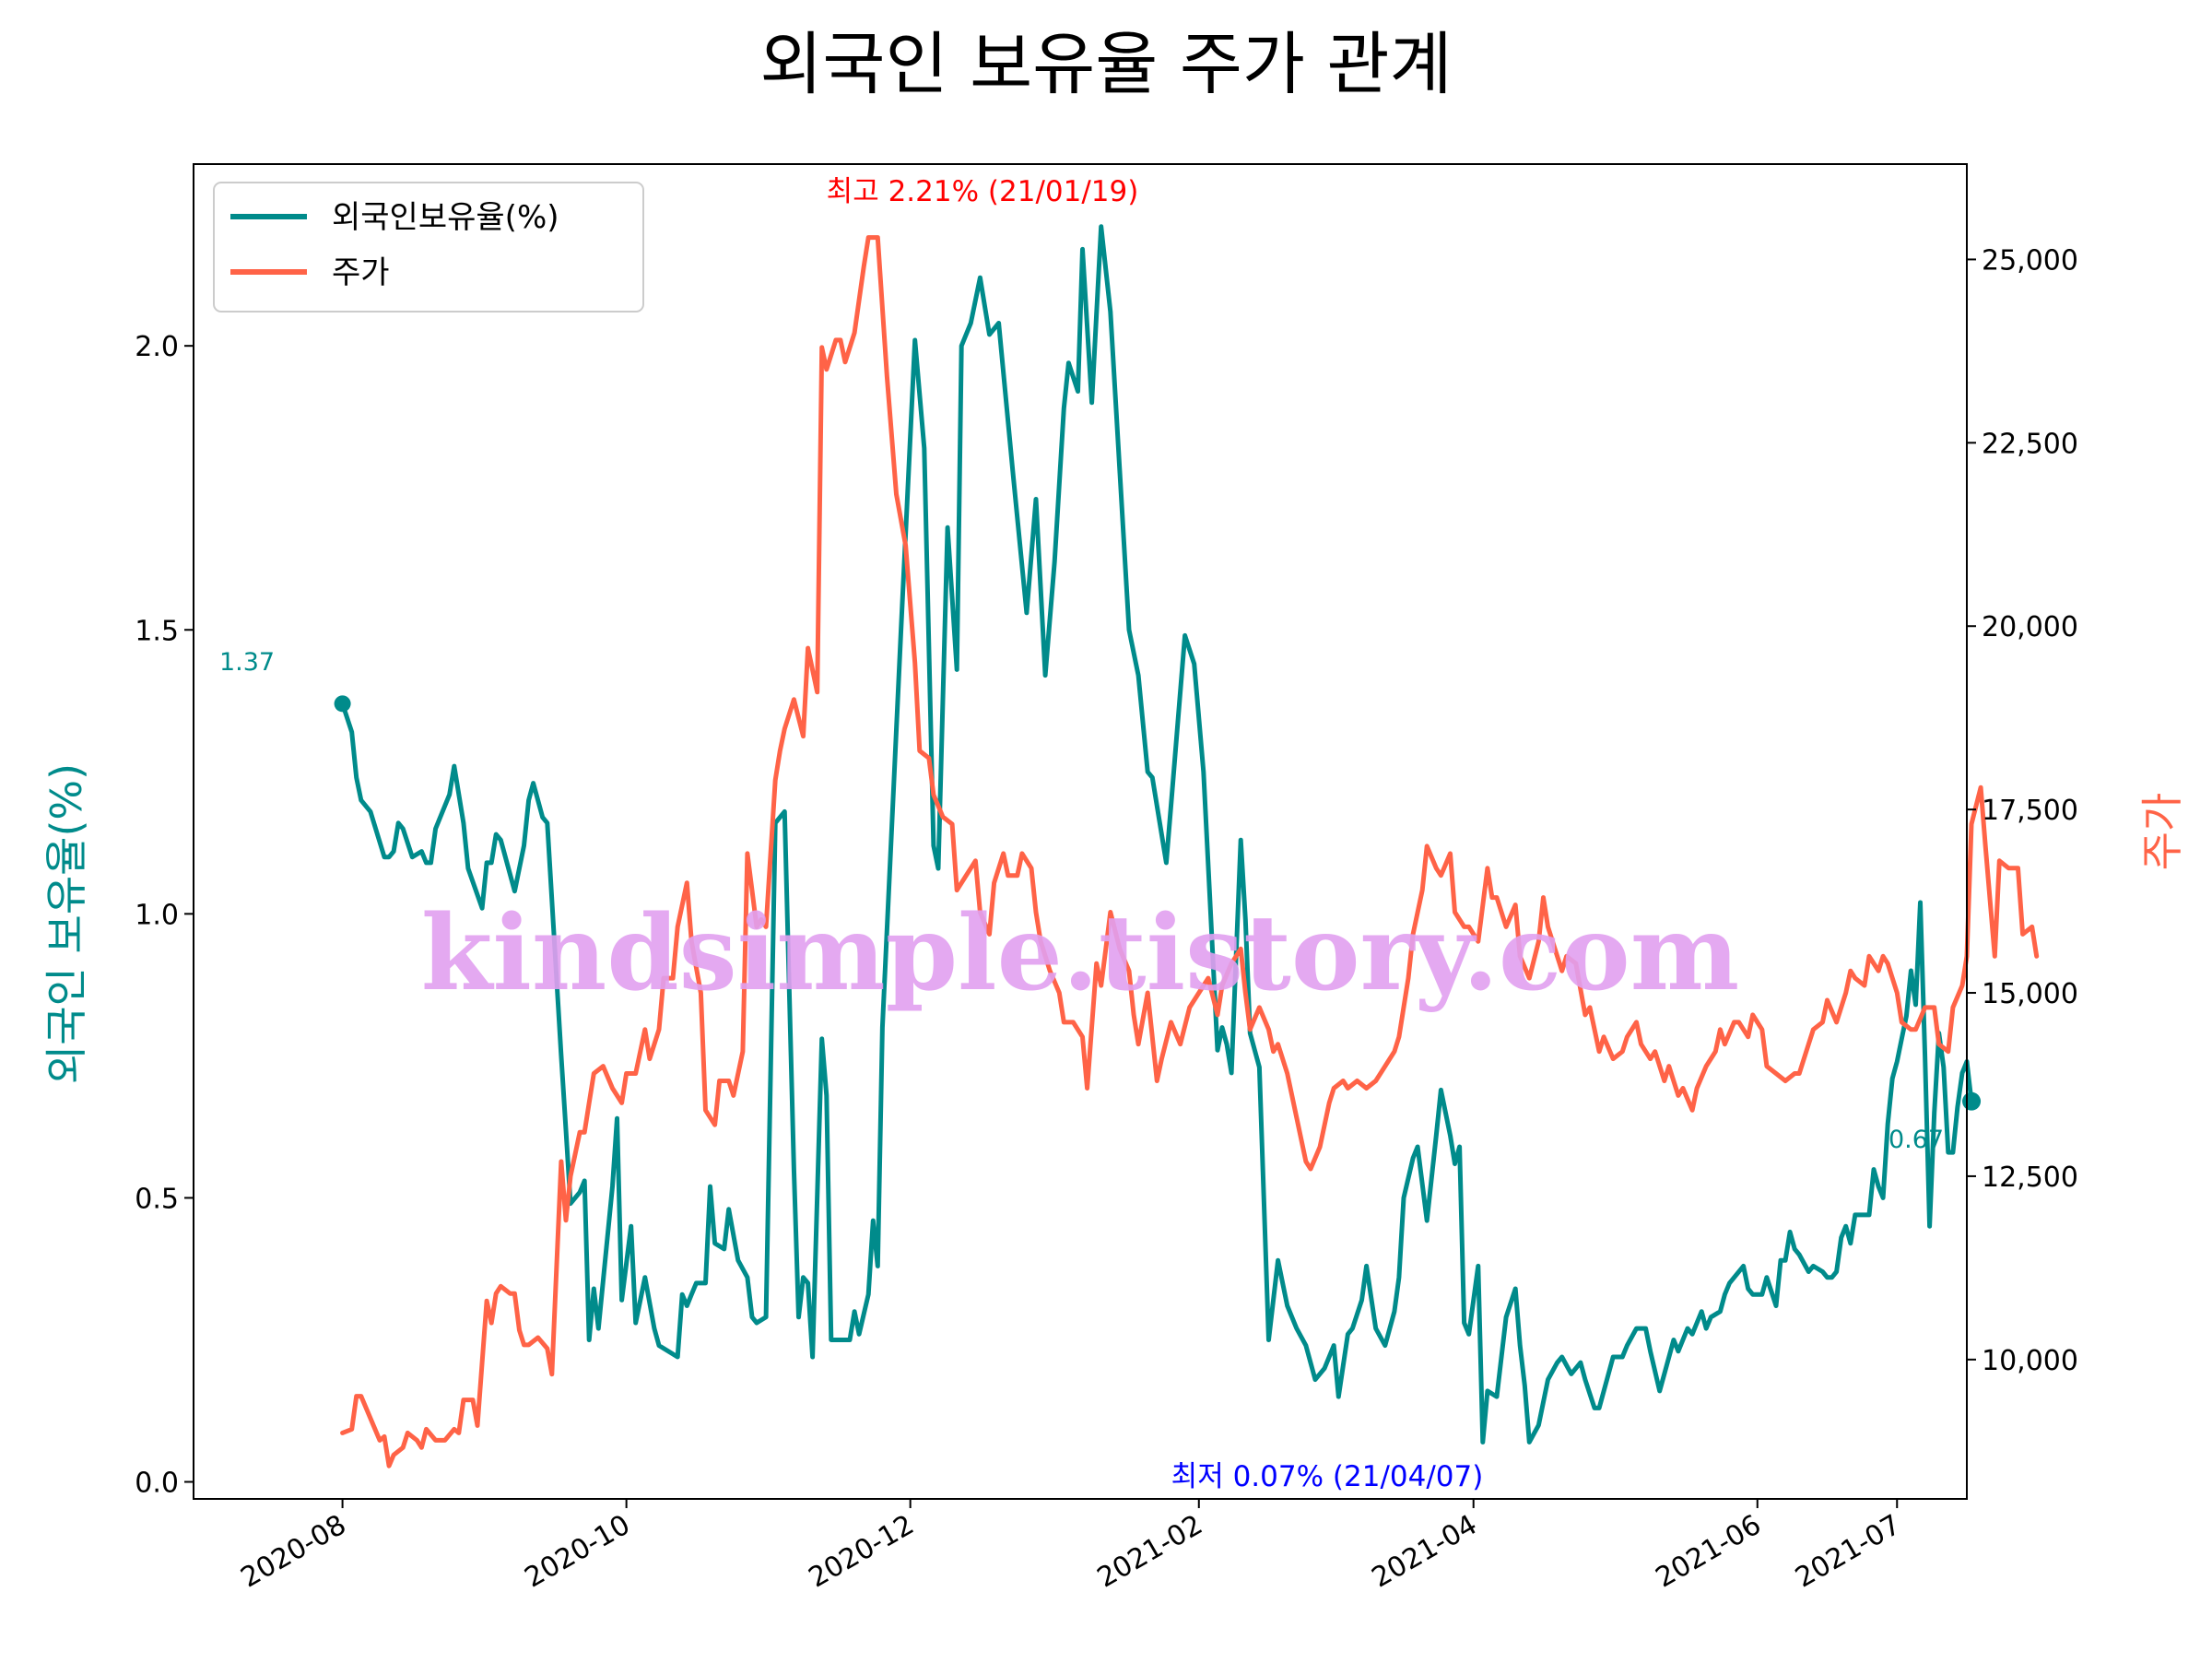 The height and width of the screenshot is (1663, 2212). What do you see at coordinates (2030, 444) in the screenshot?
I see `right-tick-label: 22,500` at bounding box center [2030, 444].